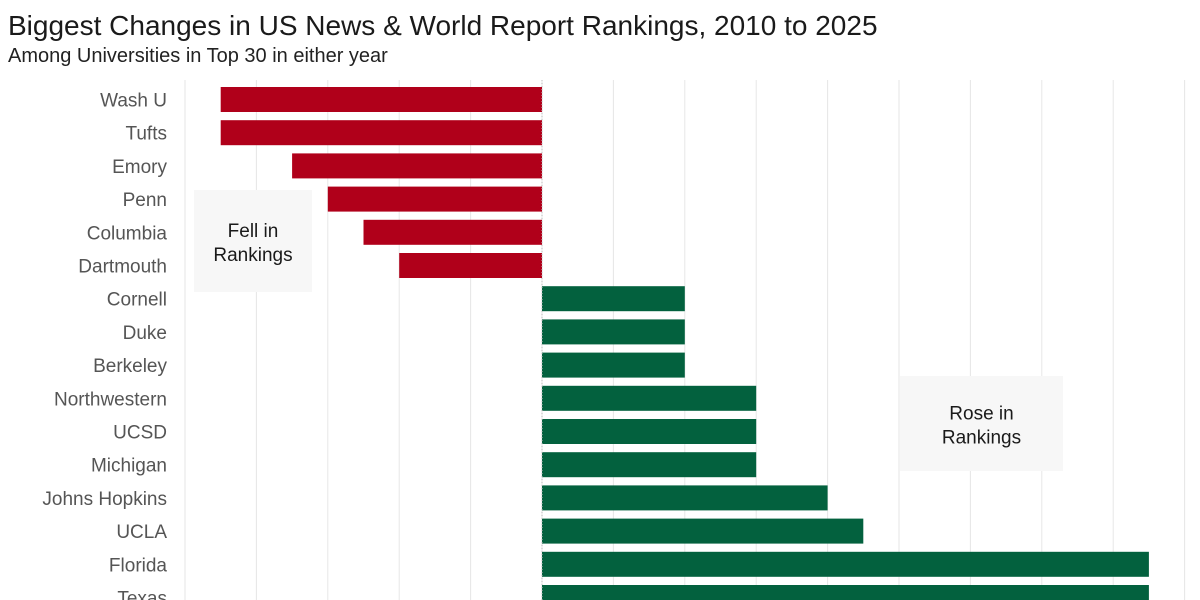 The image size is (1200, 600). Describe the element at coordinates (253, 231) in the screenshot. I see `annotation-text: Fell in` at that location.